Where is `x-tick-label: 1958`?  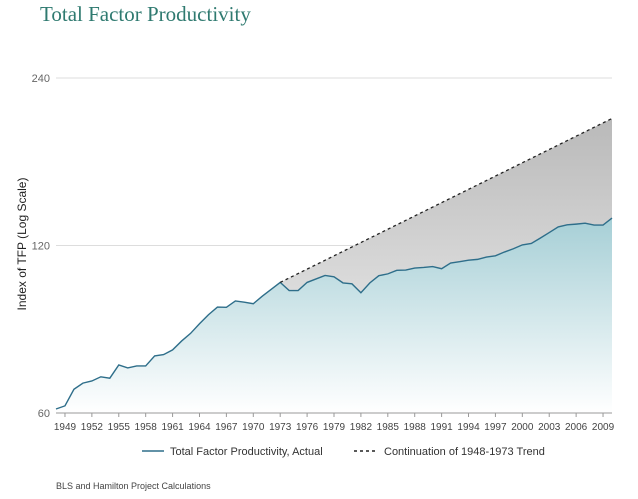 x-tick-label: 1958 is located at coordinates (146, 427).